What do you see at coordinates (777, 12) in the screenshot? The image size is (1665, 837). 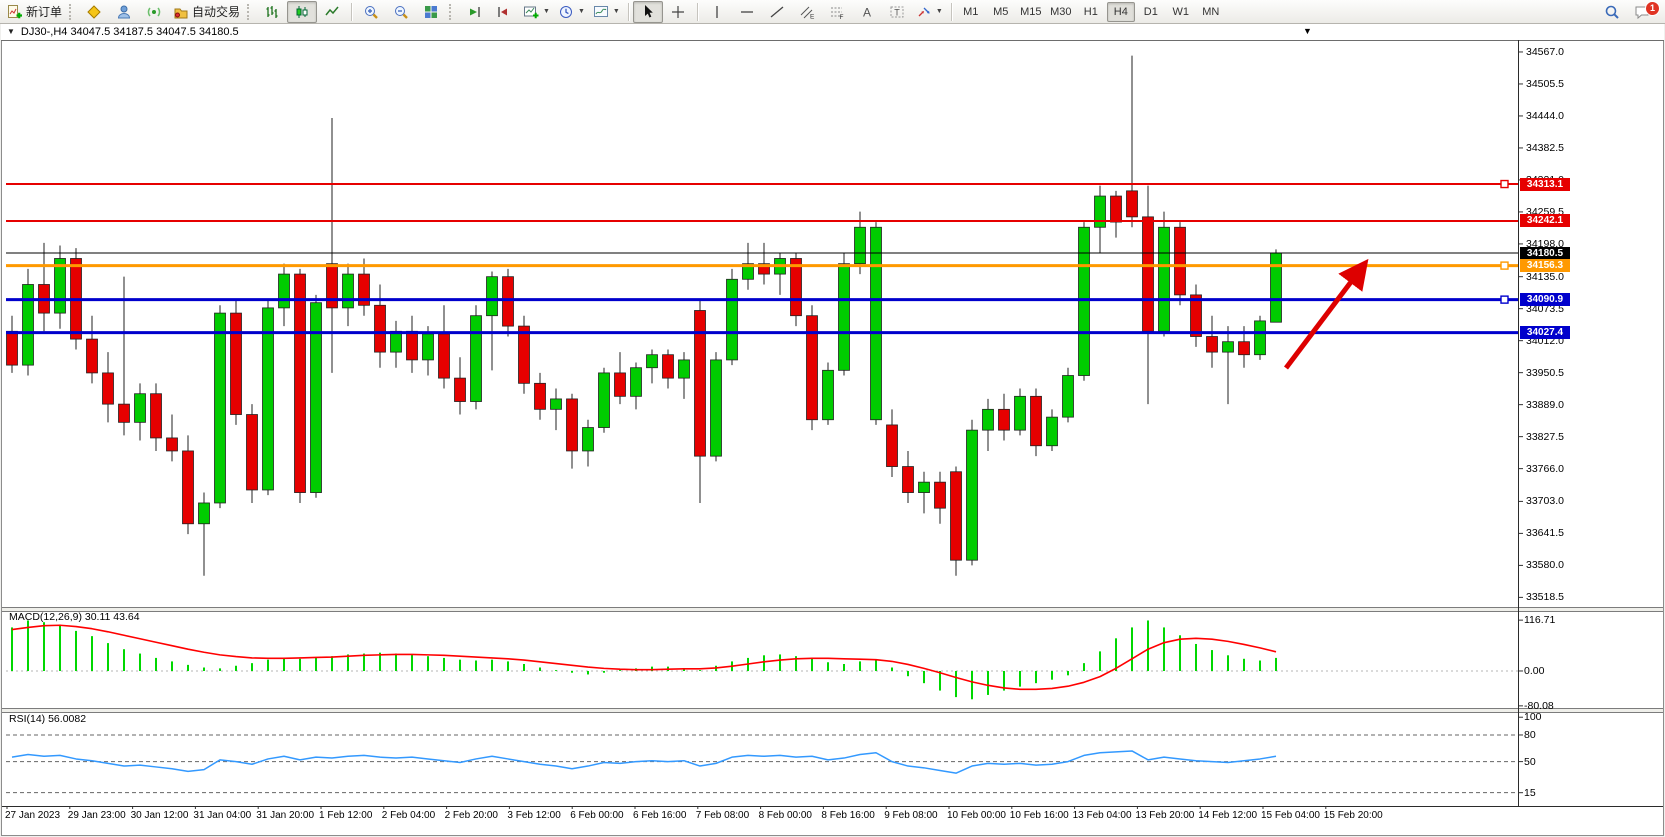 I see `trendline-button` at bounding box center [777, 12].